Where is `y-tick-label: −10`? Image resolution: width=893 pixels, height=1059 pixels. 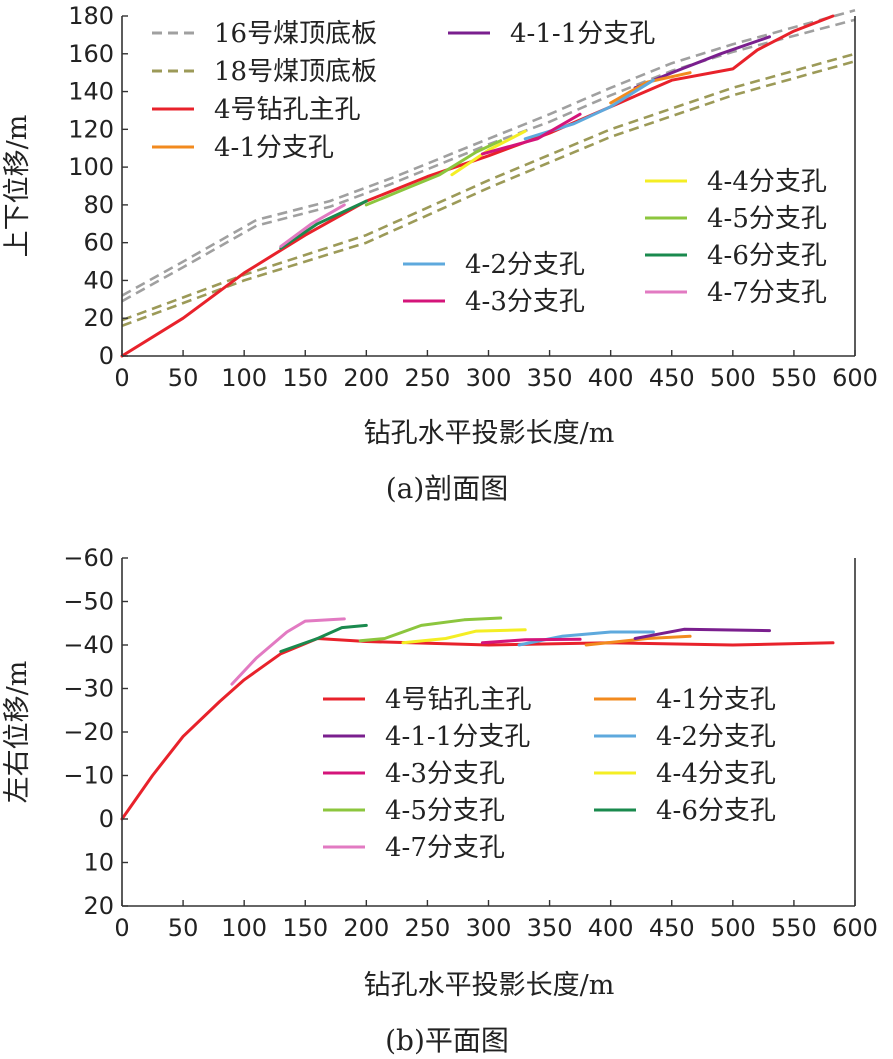 y-tick-label: −10 is located at coordinates (88, 776).